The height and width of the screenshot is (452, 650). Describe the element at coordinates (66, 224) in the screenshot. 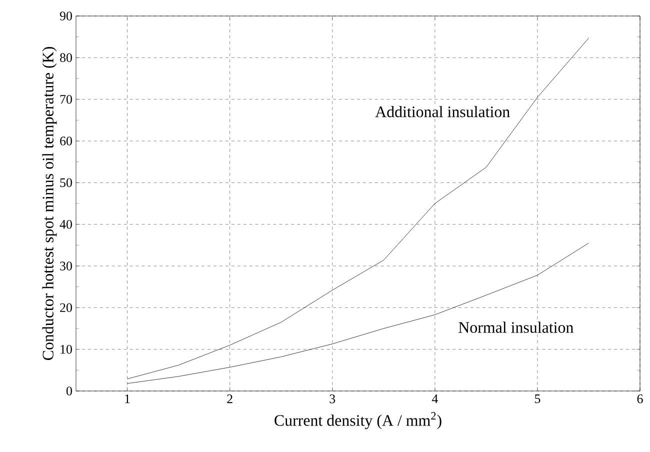

I see `y-tick-label: 40` at that location.